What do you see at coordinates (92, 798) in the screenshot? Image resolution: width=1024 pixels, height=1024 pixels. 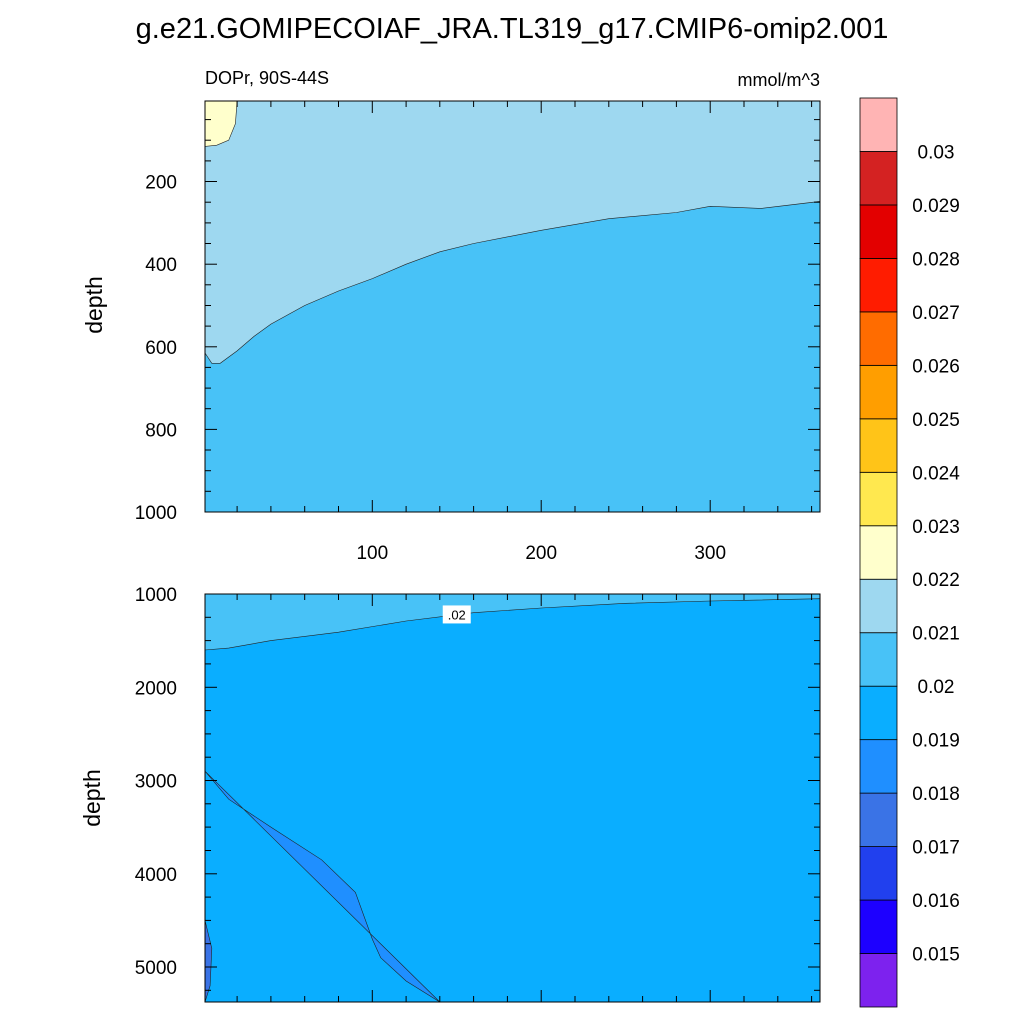 I see `lower-y-axis-label: depth` at bounding box center [92, 798].